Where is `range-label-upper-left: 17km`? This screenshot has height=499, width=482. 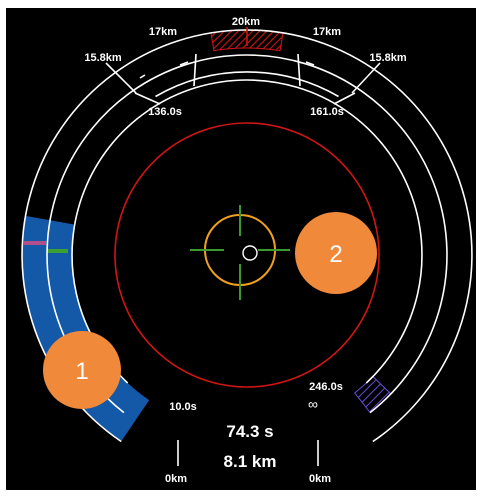
range-label-upper-left: 17km is located at coordinates (163, 32).